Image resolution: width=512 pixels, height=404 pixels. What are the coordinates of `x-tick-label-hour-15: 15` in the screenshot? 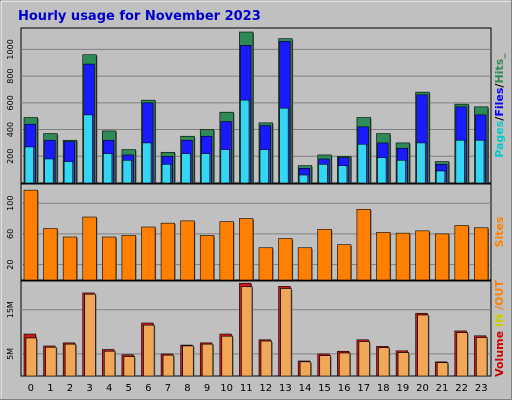 It's located at (324, 388).